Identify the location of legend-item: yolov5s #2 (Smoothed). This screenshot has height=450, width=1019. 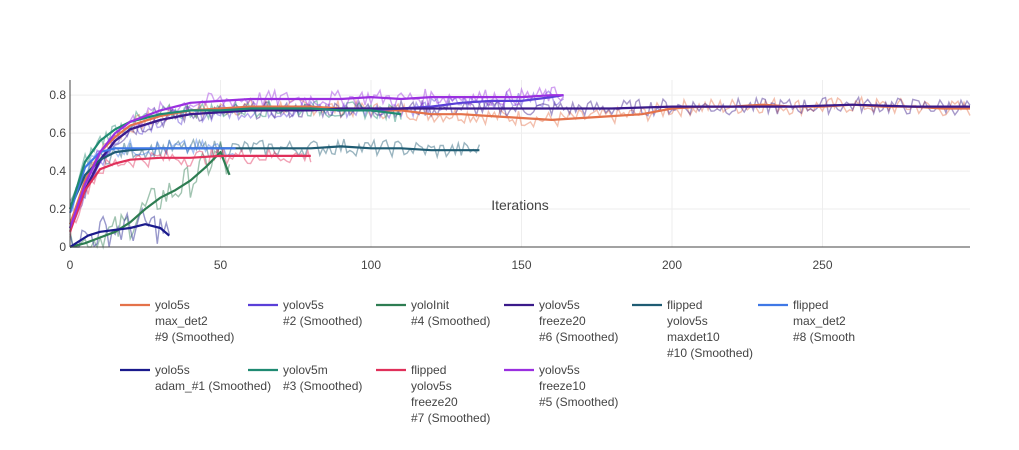
(305, 313).